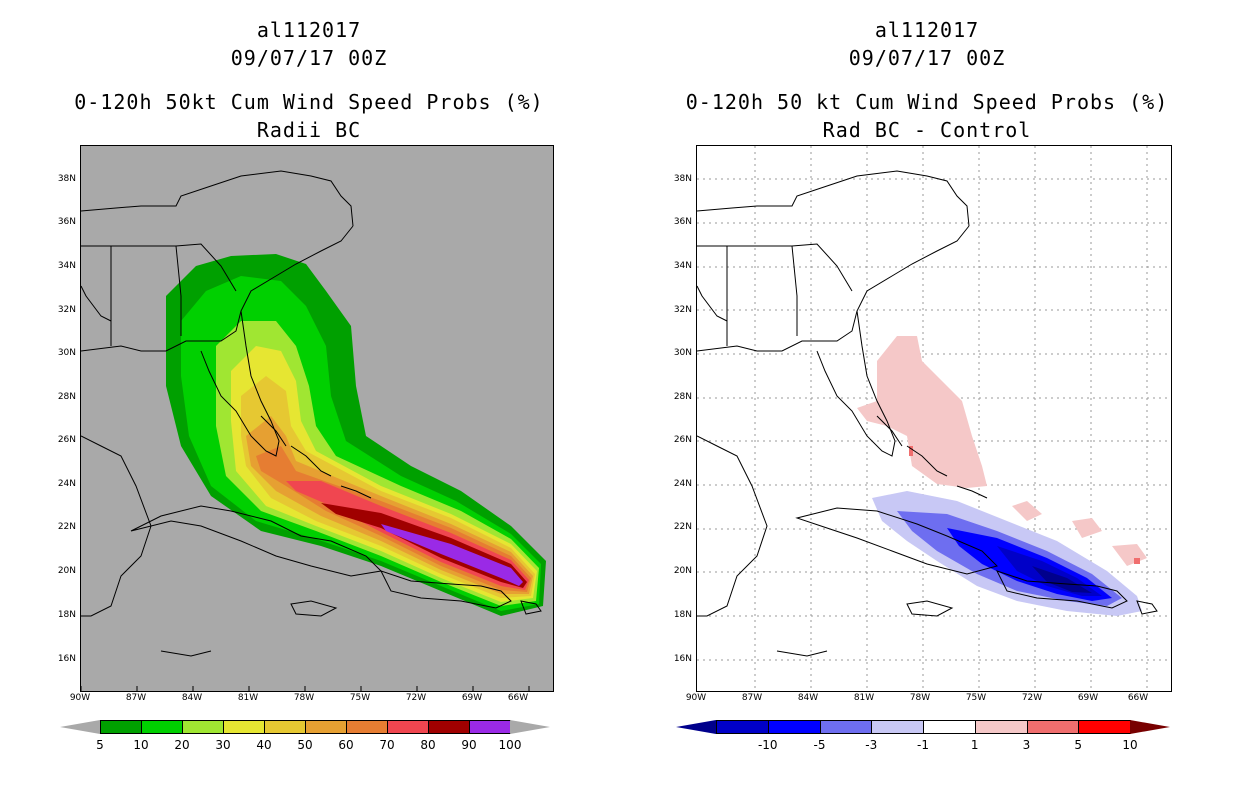 The width and height of the screenshot is (1236, 800). I want to click on colorbar-label: 60, so click(346, 745).